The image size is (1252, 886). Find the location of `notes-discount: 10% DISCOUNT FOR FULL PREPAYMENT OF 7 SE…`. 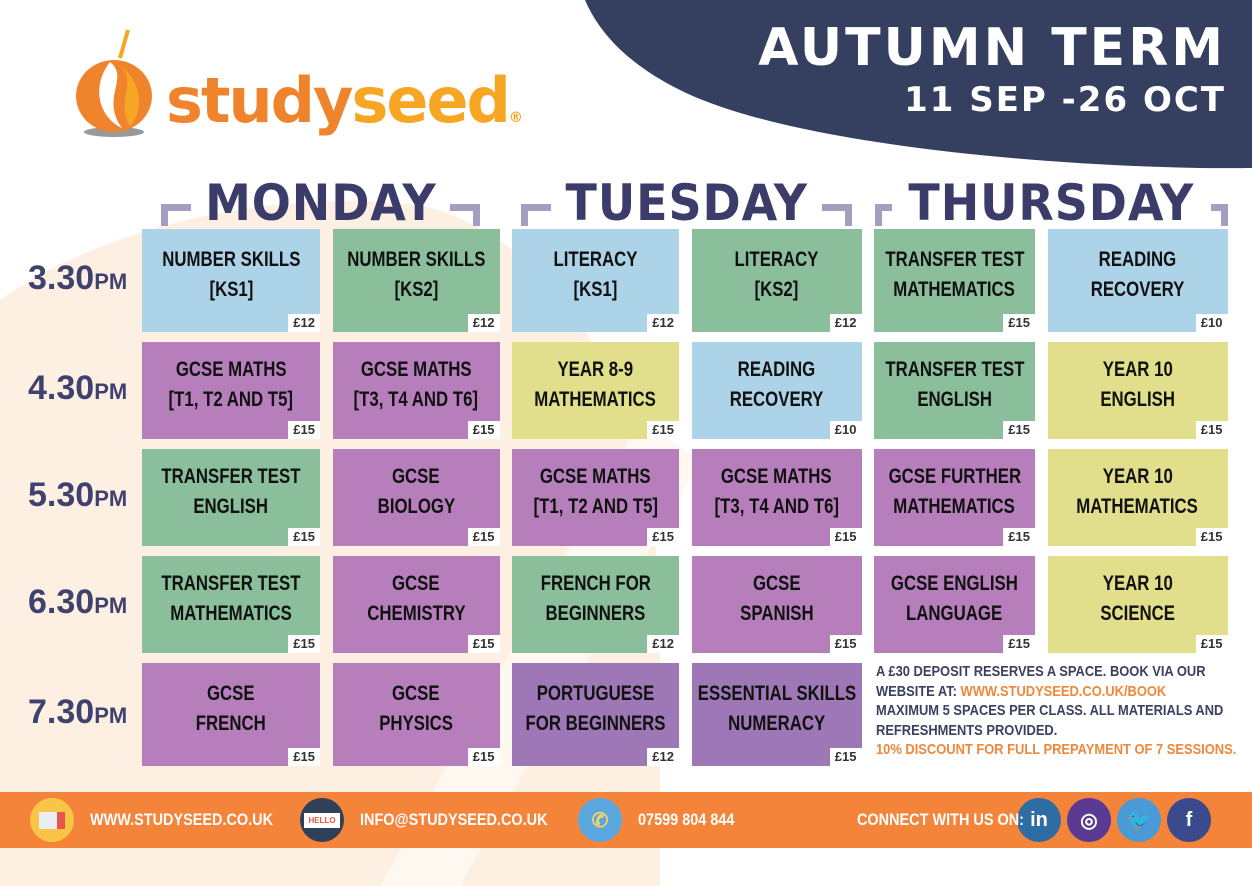

notes-discount: 10% DISCOUNT FOR FULL PREPAYMENT OF 7 SE… is located at coordinates (1056, 749).